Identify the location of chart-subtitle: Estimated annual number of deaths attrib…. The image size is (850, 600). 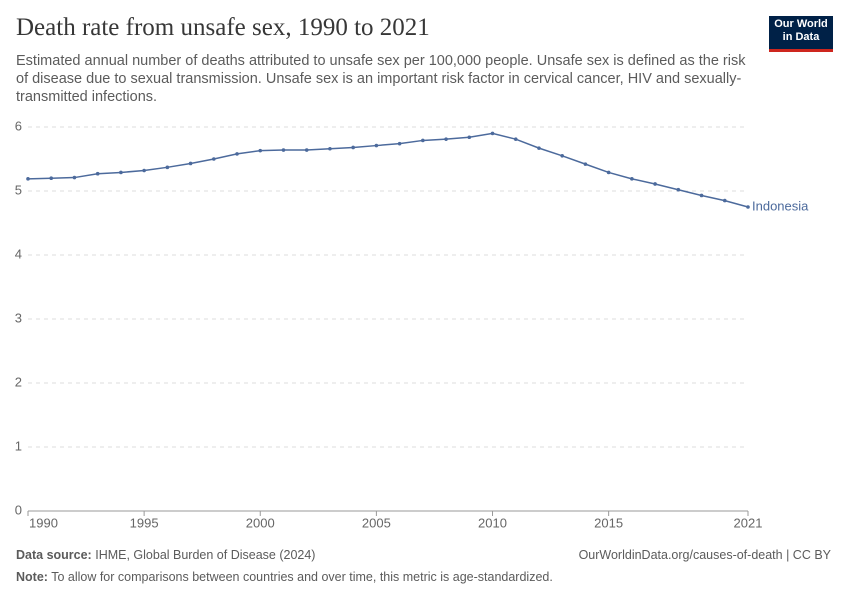
(381, 79).